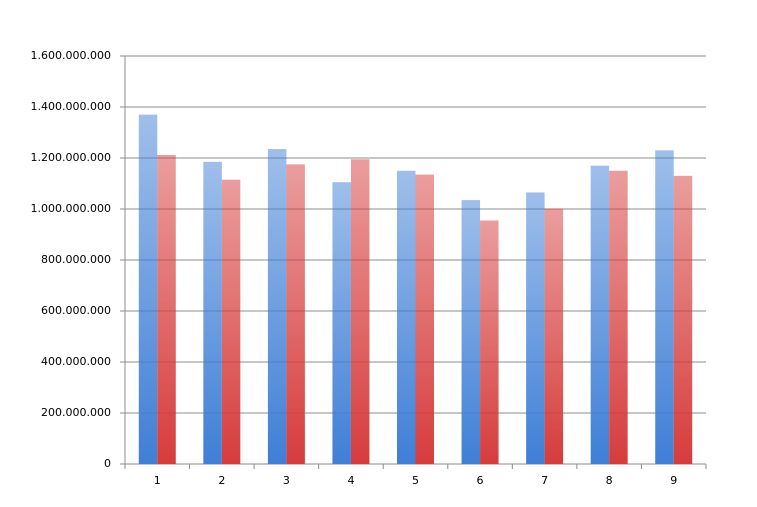  What do you see at coordinates (286, 480) in the screenshot?
I see `x-tick-label: 3` at bounding box center [286, 480].